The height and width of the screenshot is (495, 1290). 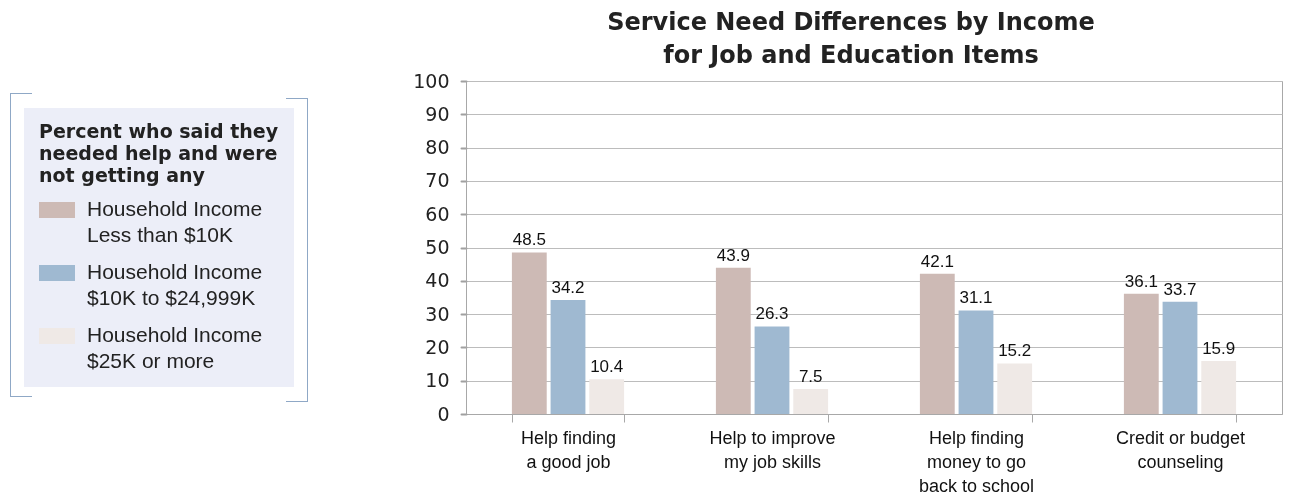 I want to click on x-tick-label: Help to improve my job skills, so click(x=772, y=449).